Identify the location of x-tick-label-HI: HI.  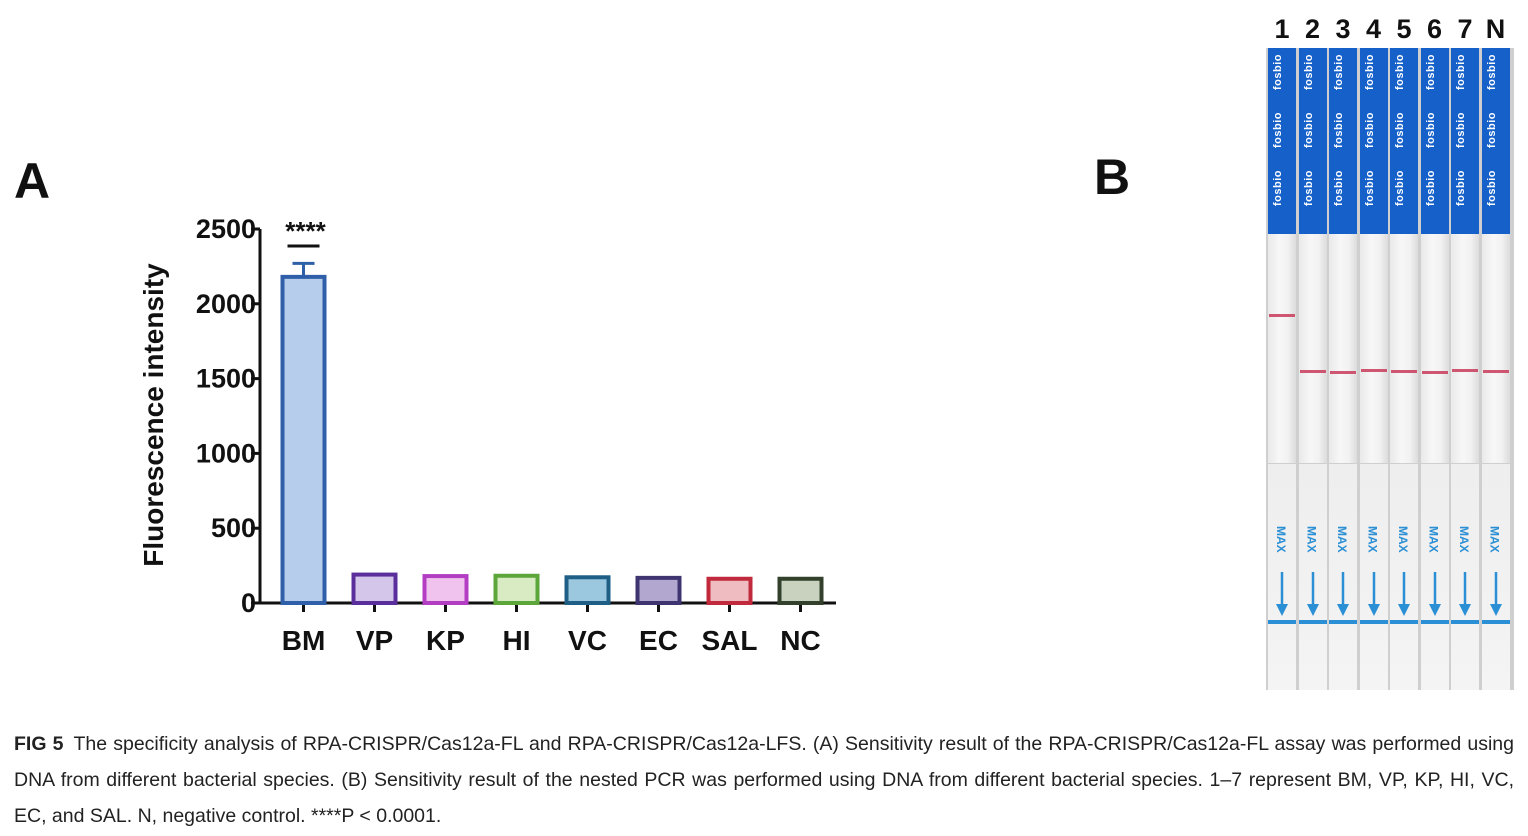
(517, 640).